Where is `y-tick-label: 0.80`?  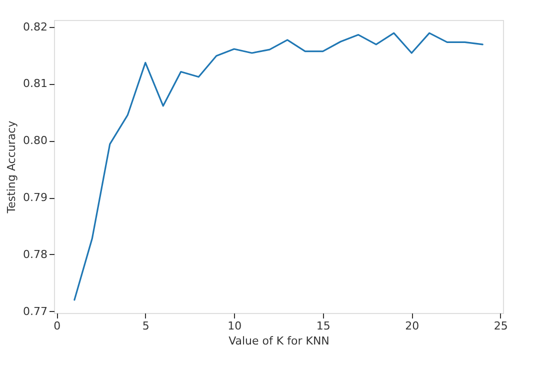
y-tick-label: 0.80 is located at coordinates (35, 141).